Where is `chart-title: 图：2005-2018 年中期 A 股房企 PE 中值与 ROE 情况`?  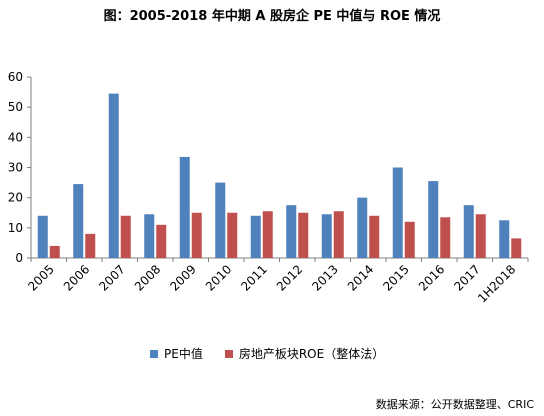 chart-title: 图：2005-2018 年中期 A 股房企 PE 中值与 ROE 情况 is located at coordinates (272, 16).